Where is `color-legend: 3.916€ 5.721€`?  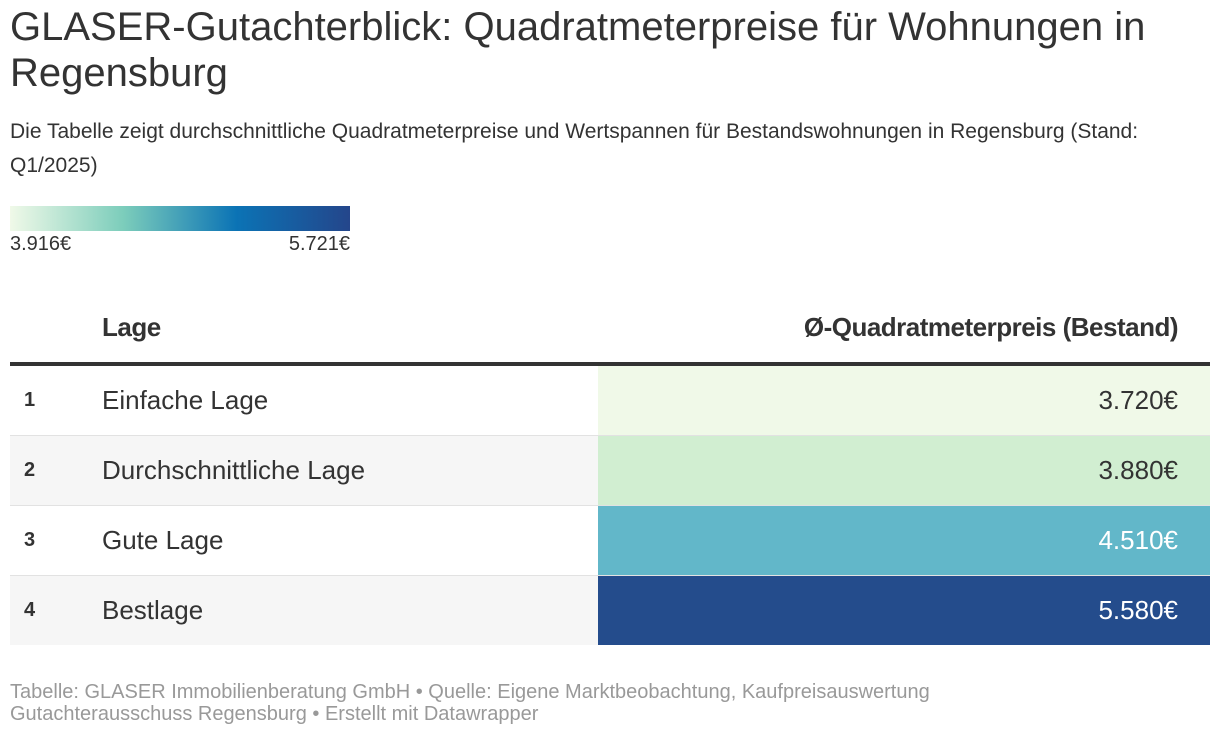
color-legend: 3.916€ 5.721€ is located at coordinates (180, 231).